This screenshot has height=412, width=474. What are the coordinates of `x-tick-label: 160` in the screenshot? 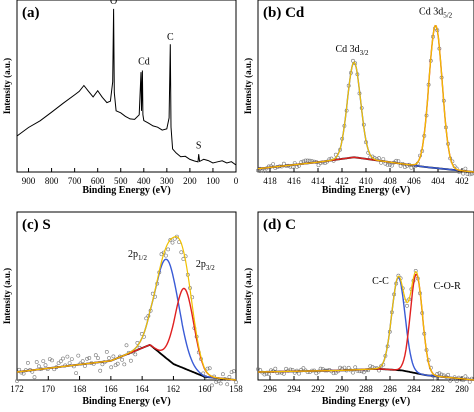 It's located at (205, 389).